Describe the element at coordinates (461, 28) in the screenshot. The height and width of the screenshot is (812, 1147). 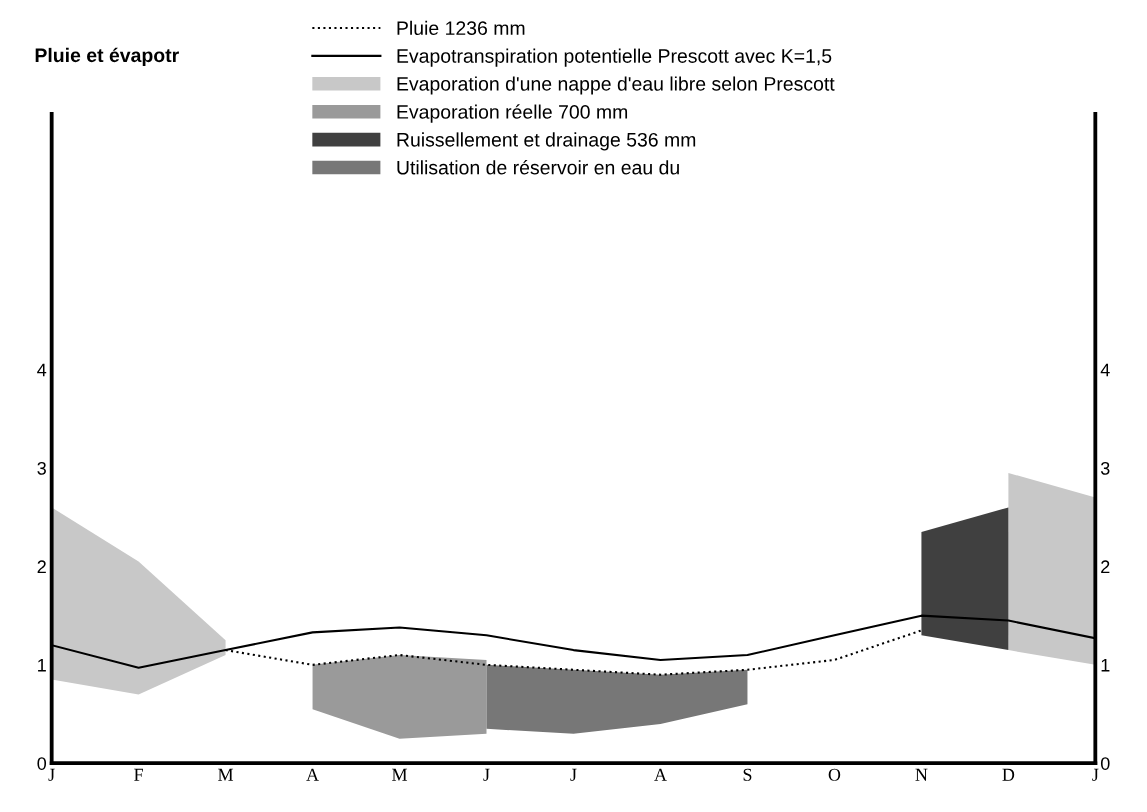
I see `legend-label: Pluie 1236 mm` at that location.